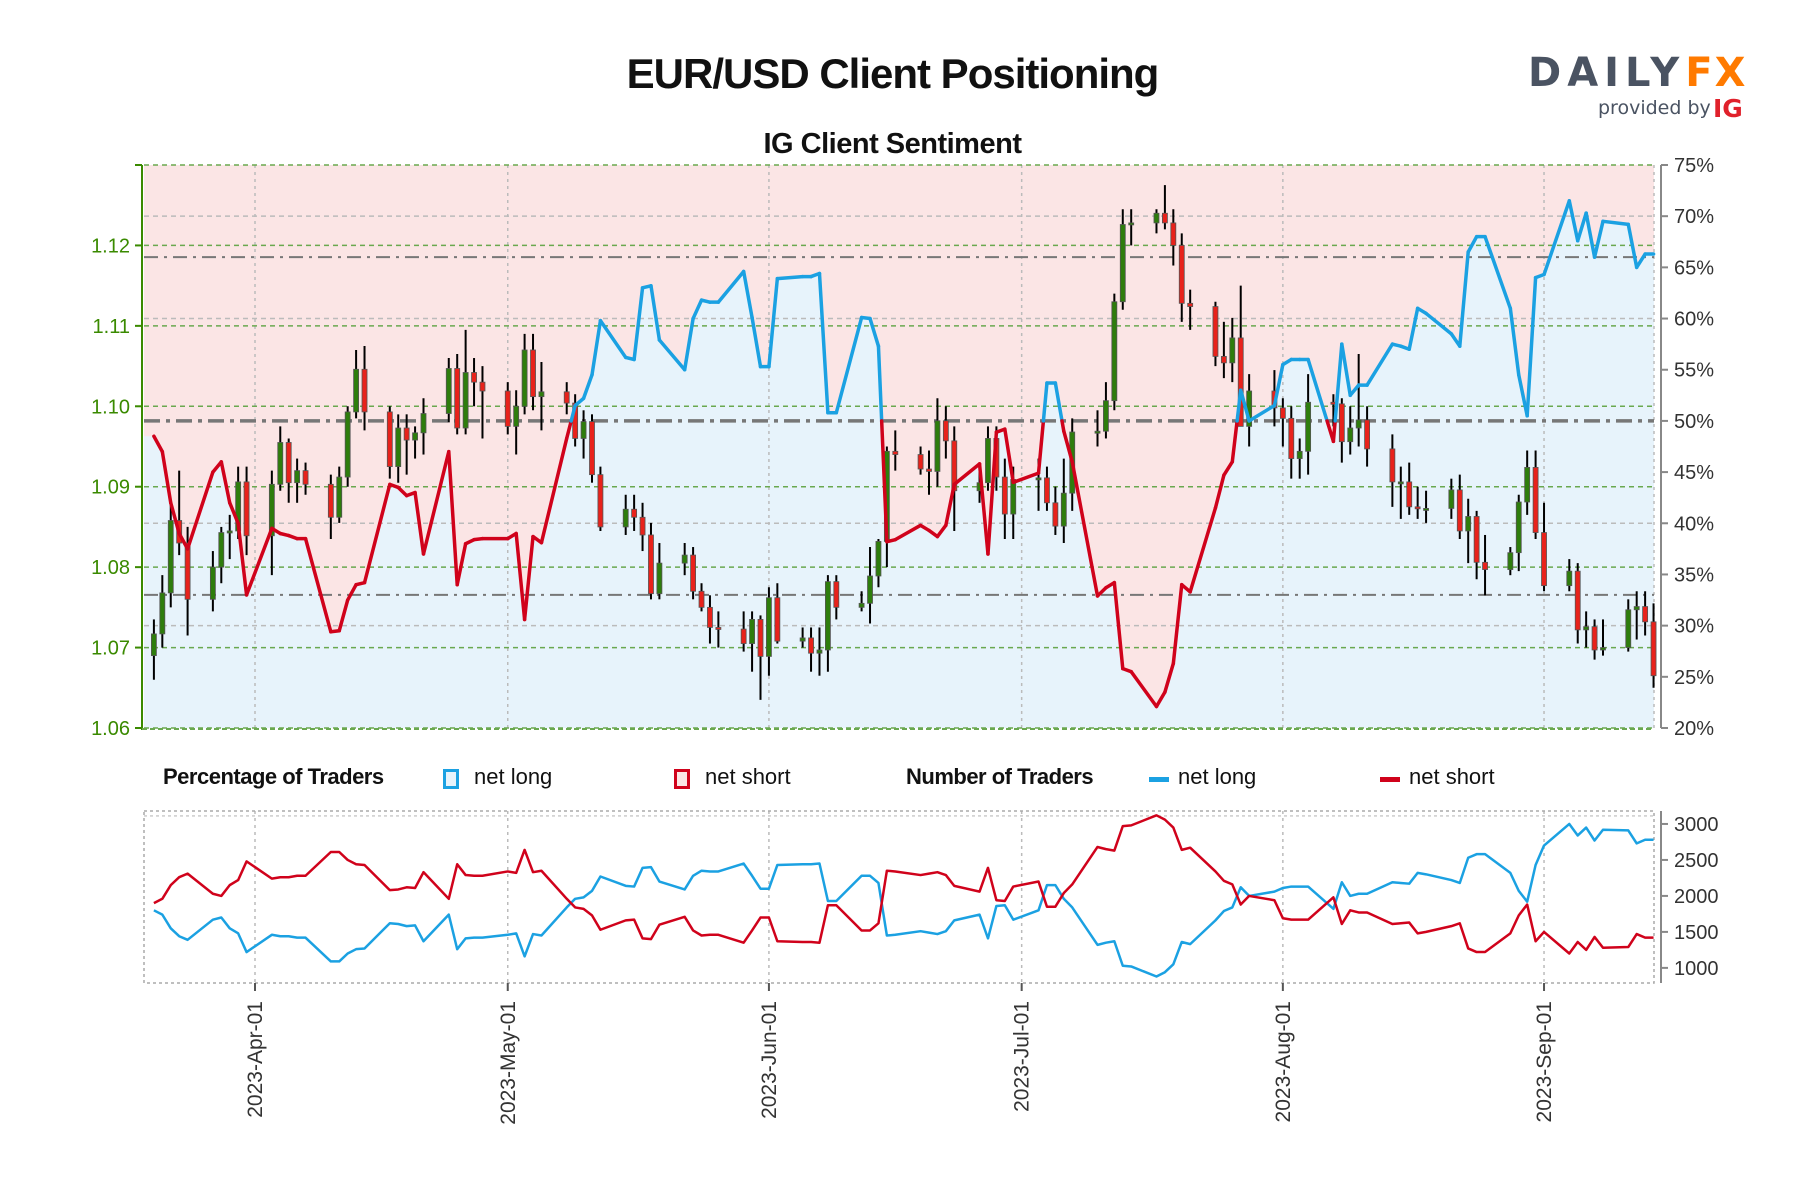 Image resolution: width=1800 pixels, height=1200 pixels. I want to click on count-tick-label: 2000, so click(1696, 897).